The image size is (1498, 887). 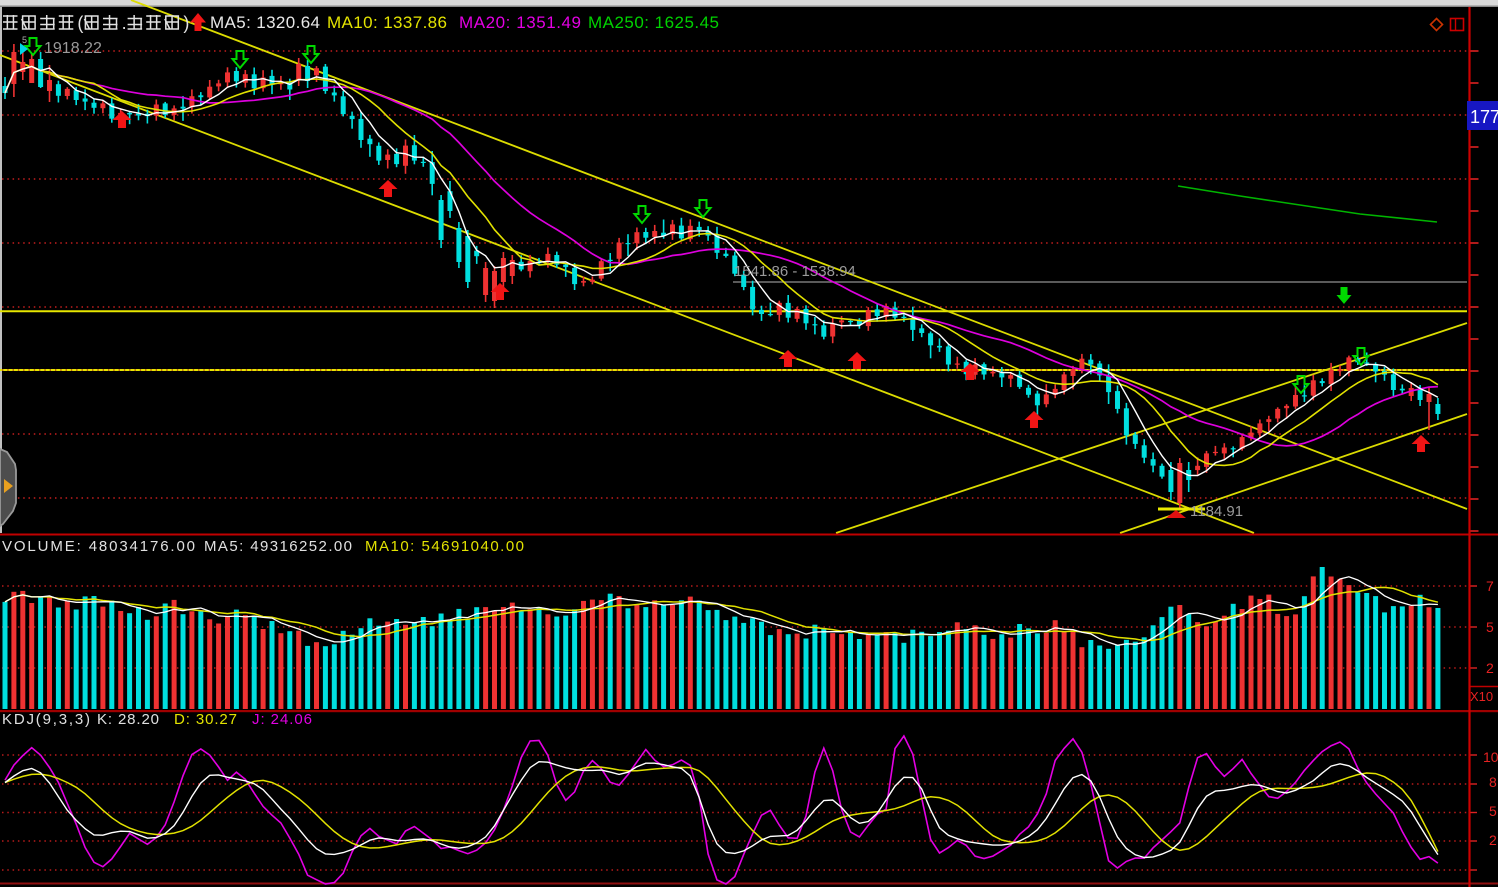 I want to click on svg-text: VOLUME: 48034176.00, so click(x=98, y=546).